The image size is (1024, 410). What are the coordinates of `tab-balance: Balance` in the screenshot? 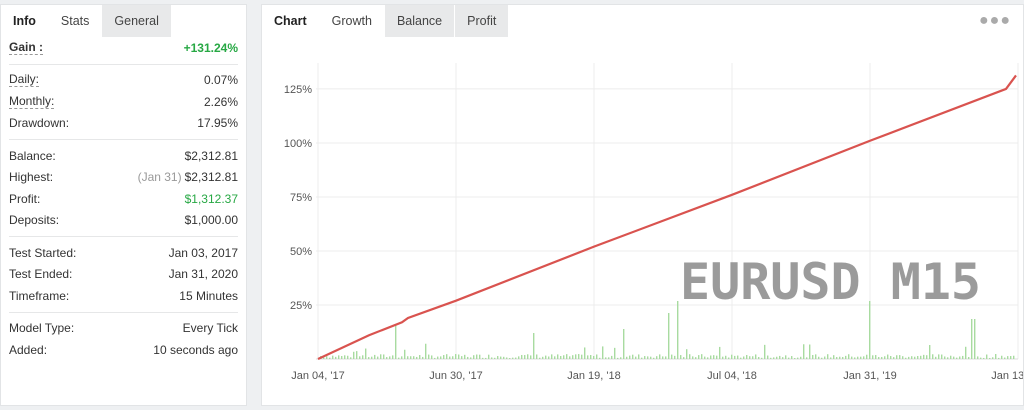 It's located at (420, 21).